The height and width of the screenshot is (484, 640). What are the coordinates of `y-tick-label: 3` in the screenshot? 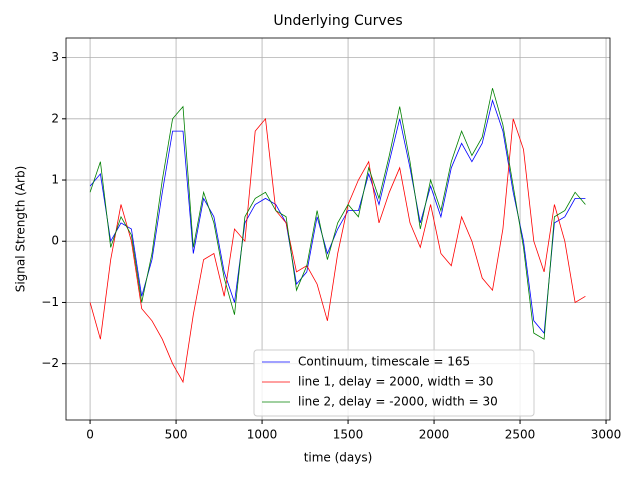 It's located at (55, 57).